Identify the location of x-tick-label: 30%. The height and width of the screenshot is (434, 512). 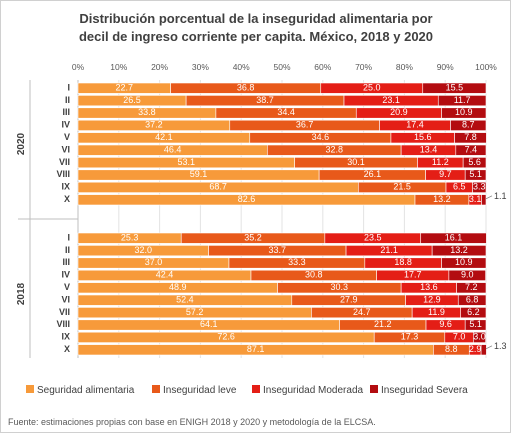
(200, 67).